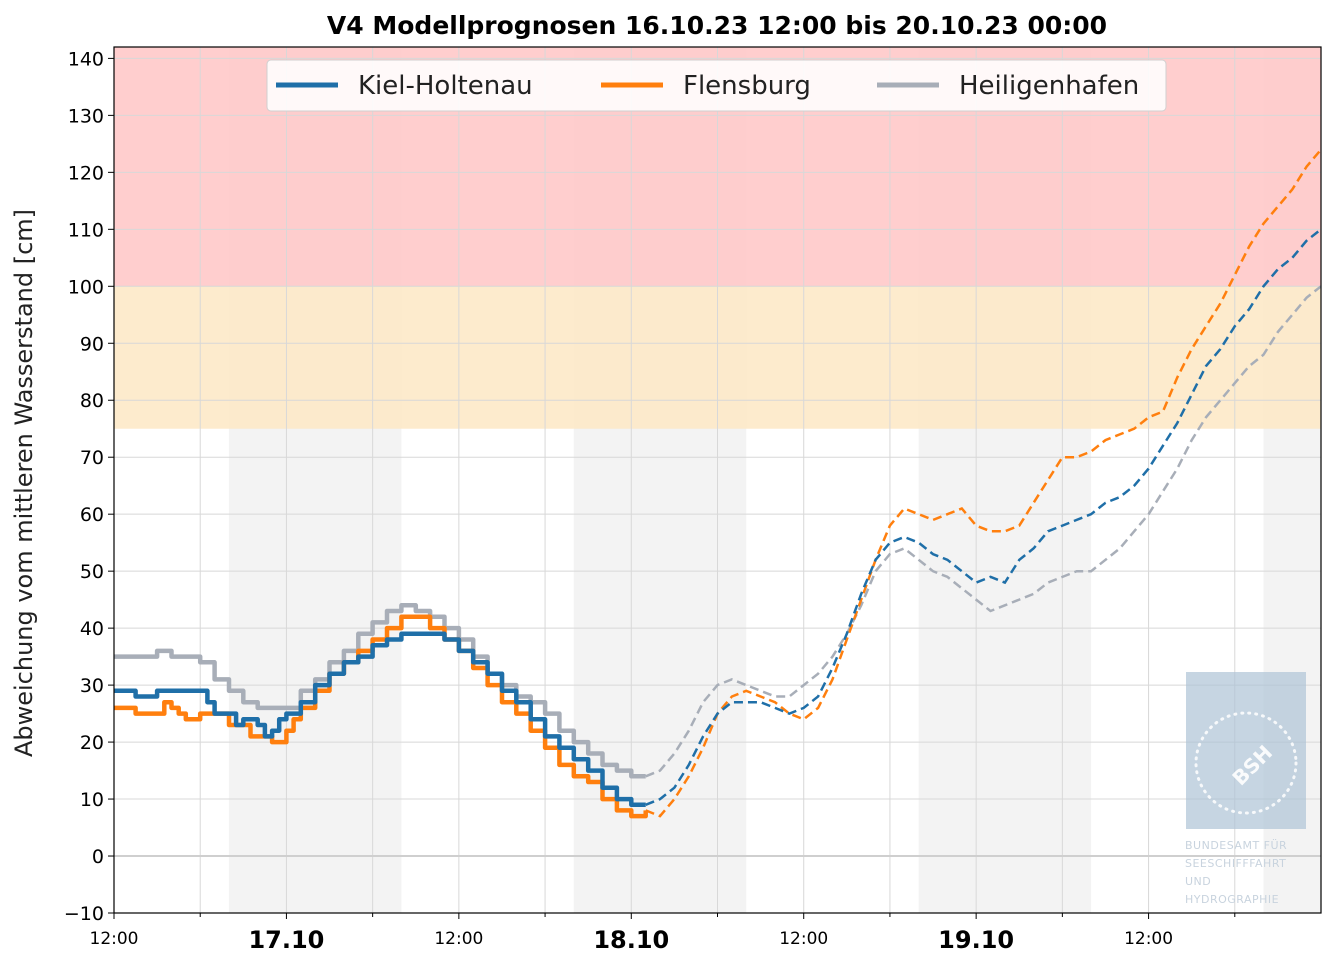 The image size is (1331, 963). I want to click on y-tick-label-9: 80, so click(92, 401).